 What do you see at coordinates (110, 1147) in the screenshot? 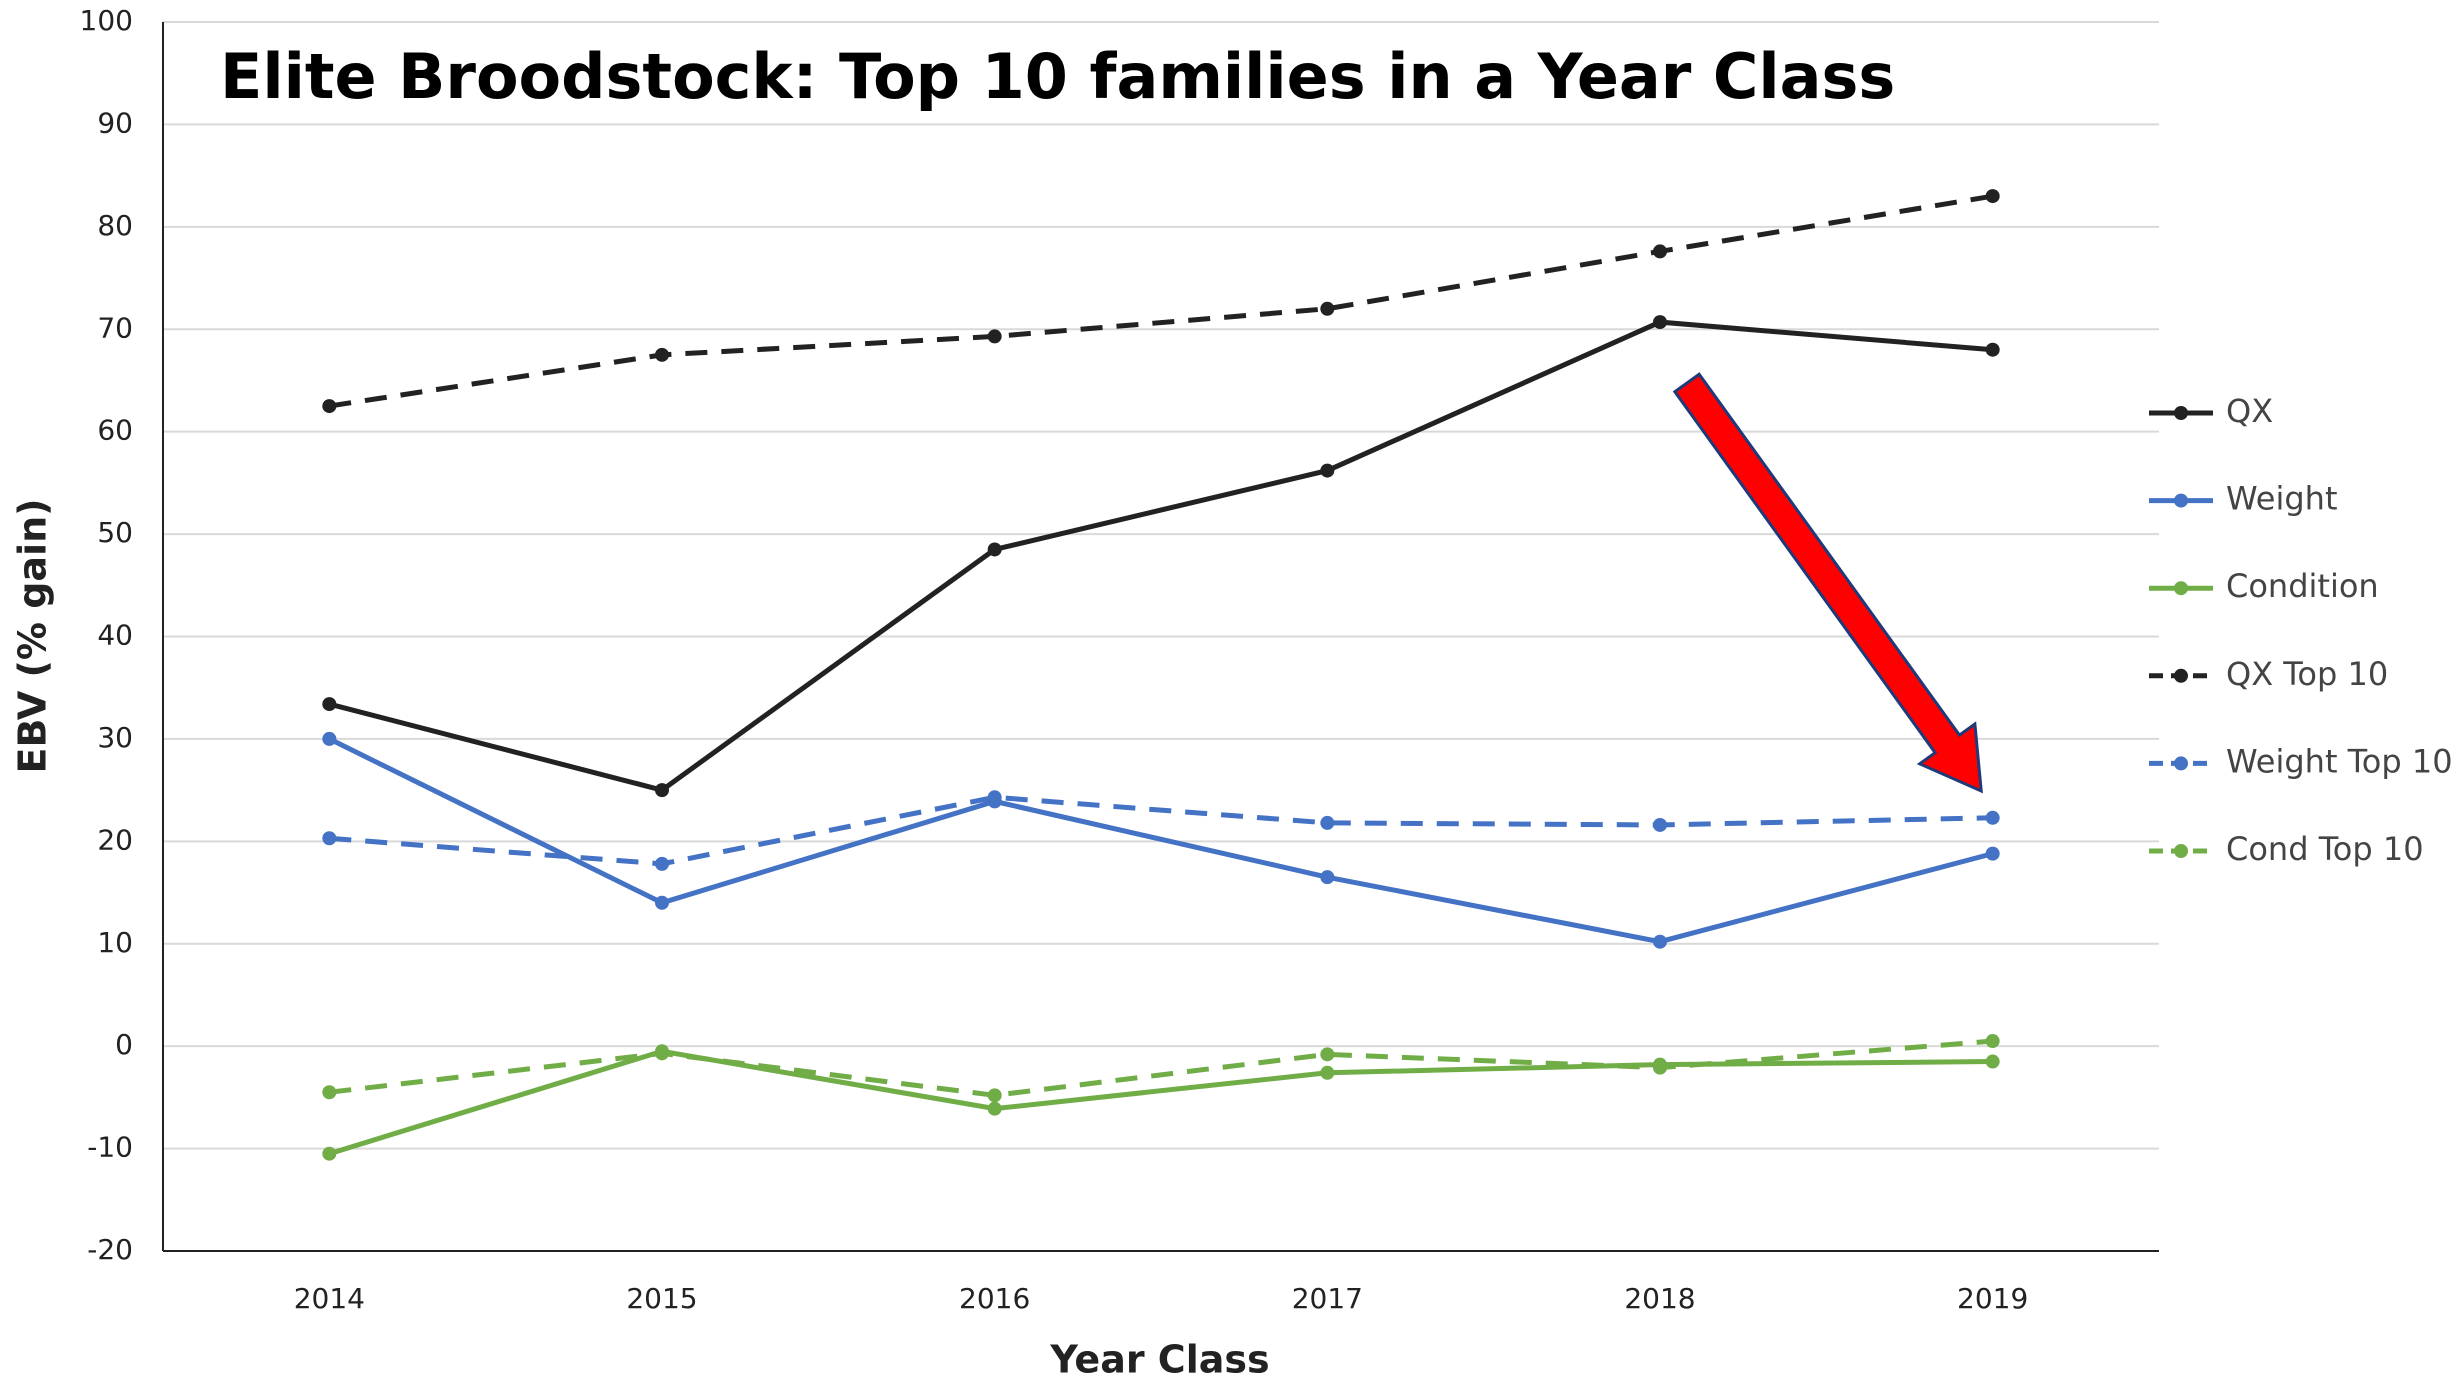
I see `y-tick-label: -10` at bounding box center [110, 1147].